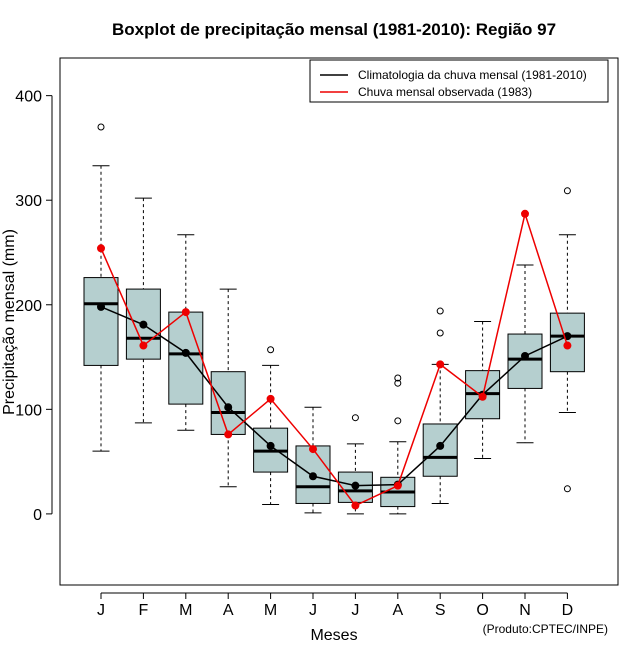  What do you see at coordinates (9, 322) in the screenshot?
I see `y-axis-label: Precipitação mensal (mm)` at bounding box center [9, 322].